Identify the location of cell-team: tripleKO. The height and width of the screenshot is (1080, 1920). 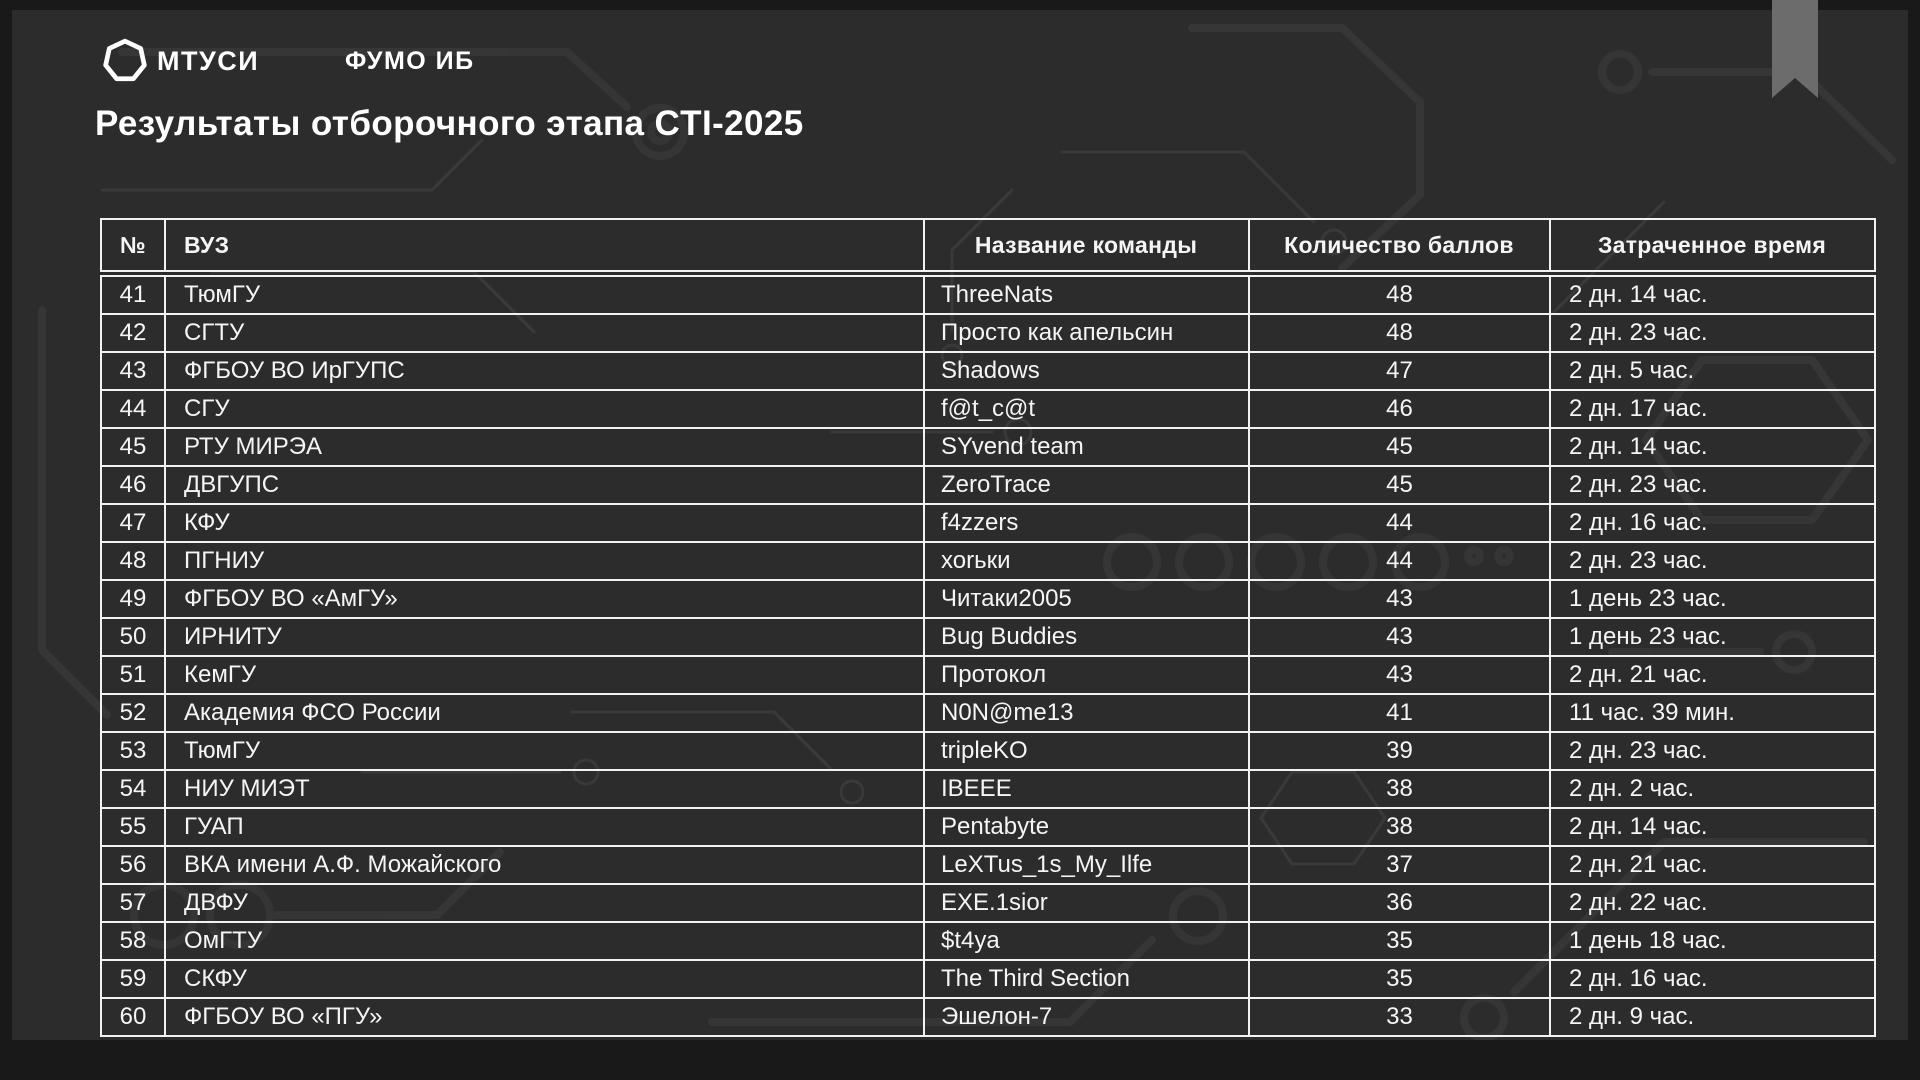
(1086, 751).